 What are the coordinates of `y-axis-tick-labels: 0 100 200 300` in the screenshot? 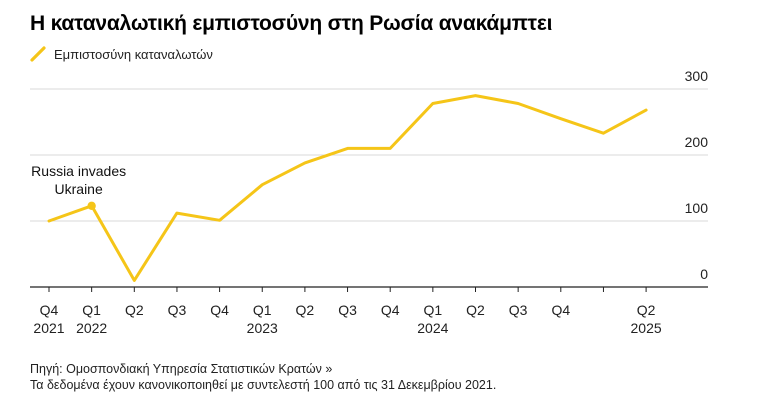 It's located at (697, 175).